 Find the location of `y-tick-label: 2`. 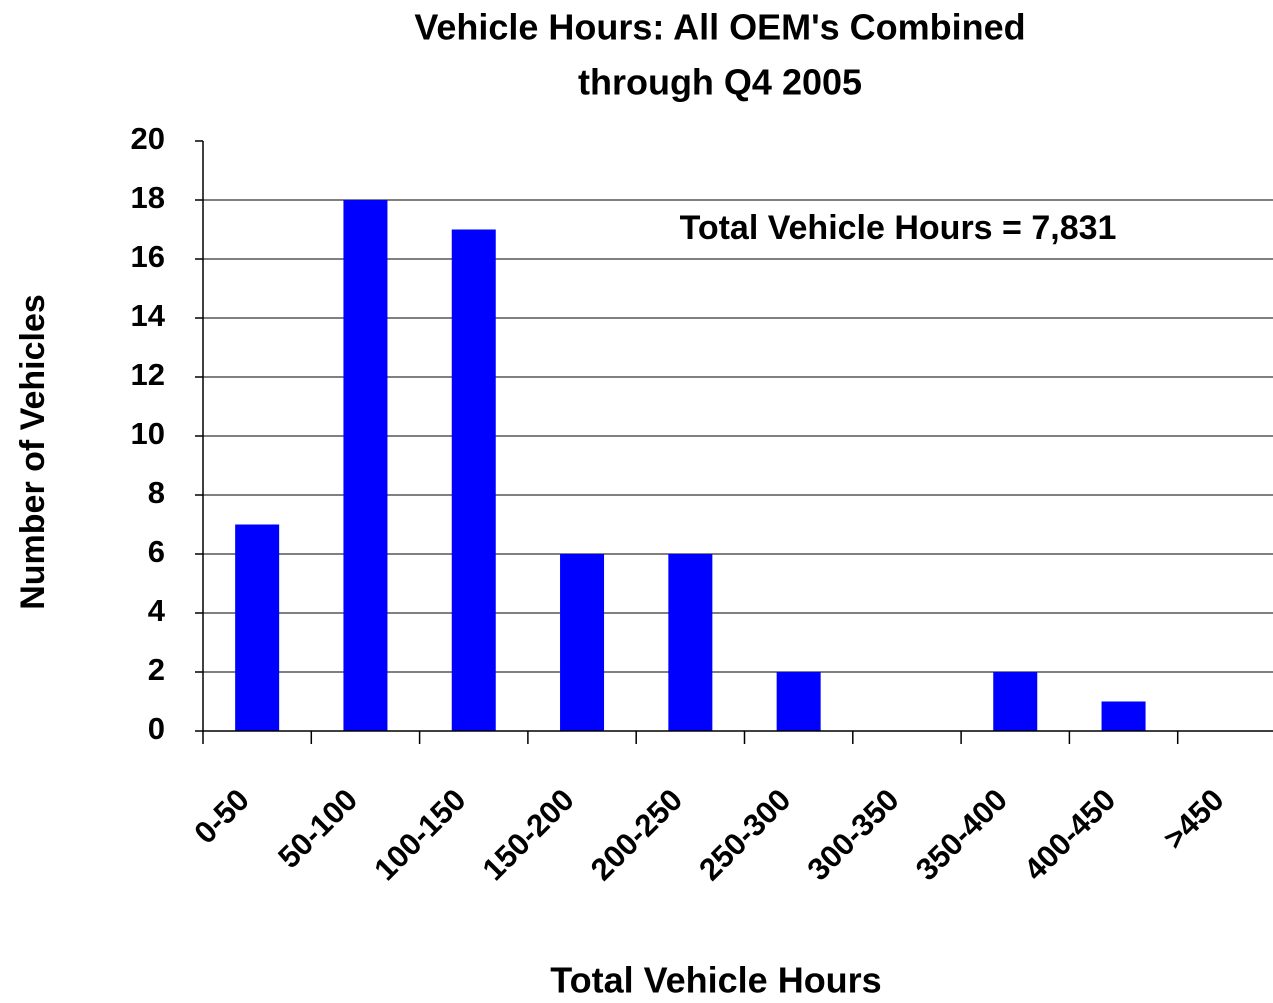

y-tick-label: 2 is located at coordinates (156, 669).